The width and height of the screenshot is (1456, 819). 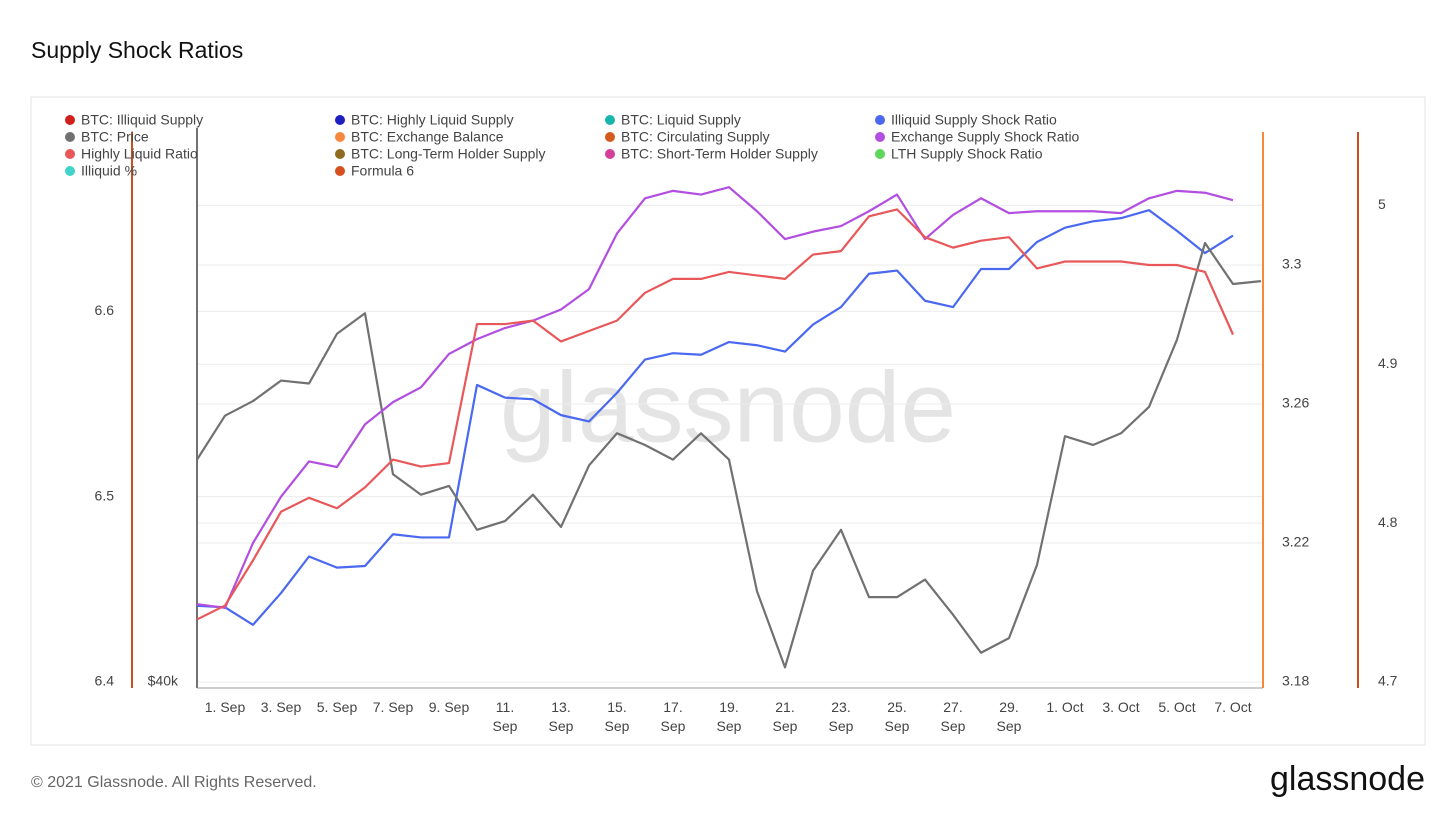 What do you see at coordinates (1388, 522) in the screenshot?
I see `y-tick-label: 4.8` at bounding box center [1388, 522].